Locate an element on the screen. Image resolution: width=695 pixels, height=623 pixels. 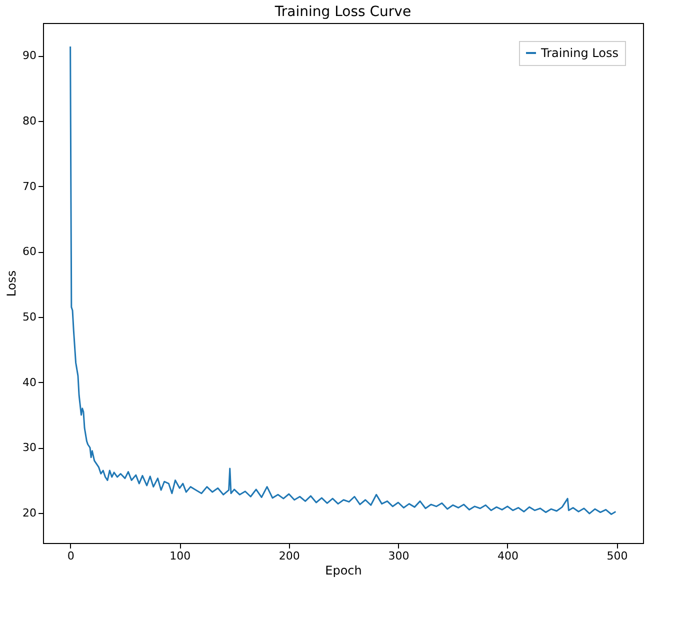
y-tick-label: 30 is located at coordinates (29, 447).